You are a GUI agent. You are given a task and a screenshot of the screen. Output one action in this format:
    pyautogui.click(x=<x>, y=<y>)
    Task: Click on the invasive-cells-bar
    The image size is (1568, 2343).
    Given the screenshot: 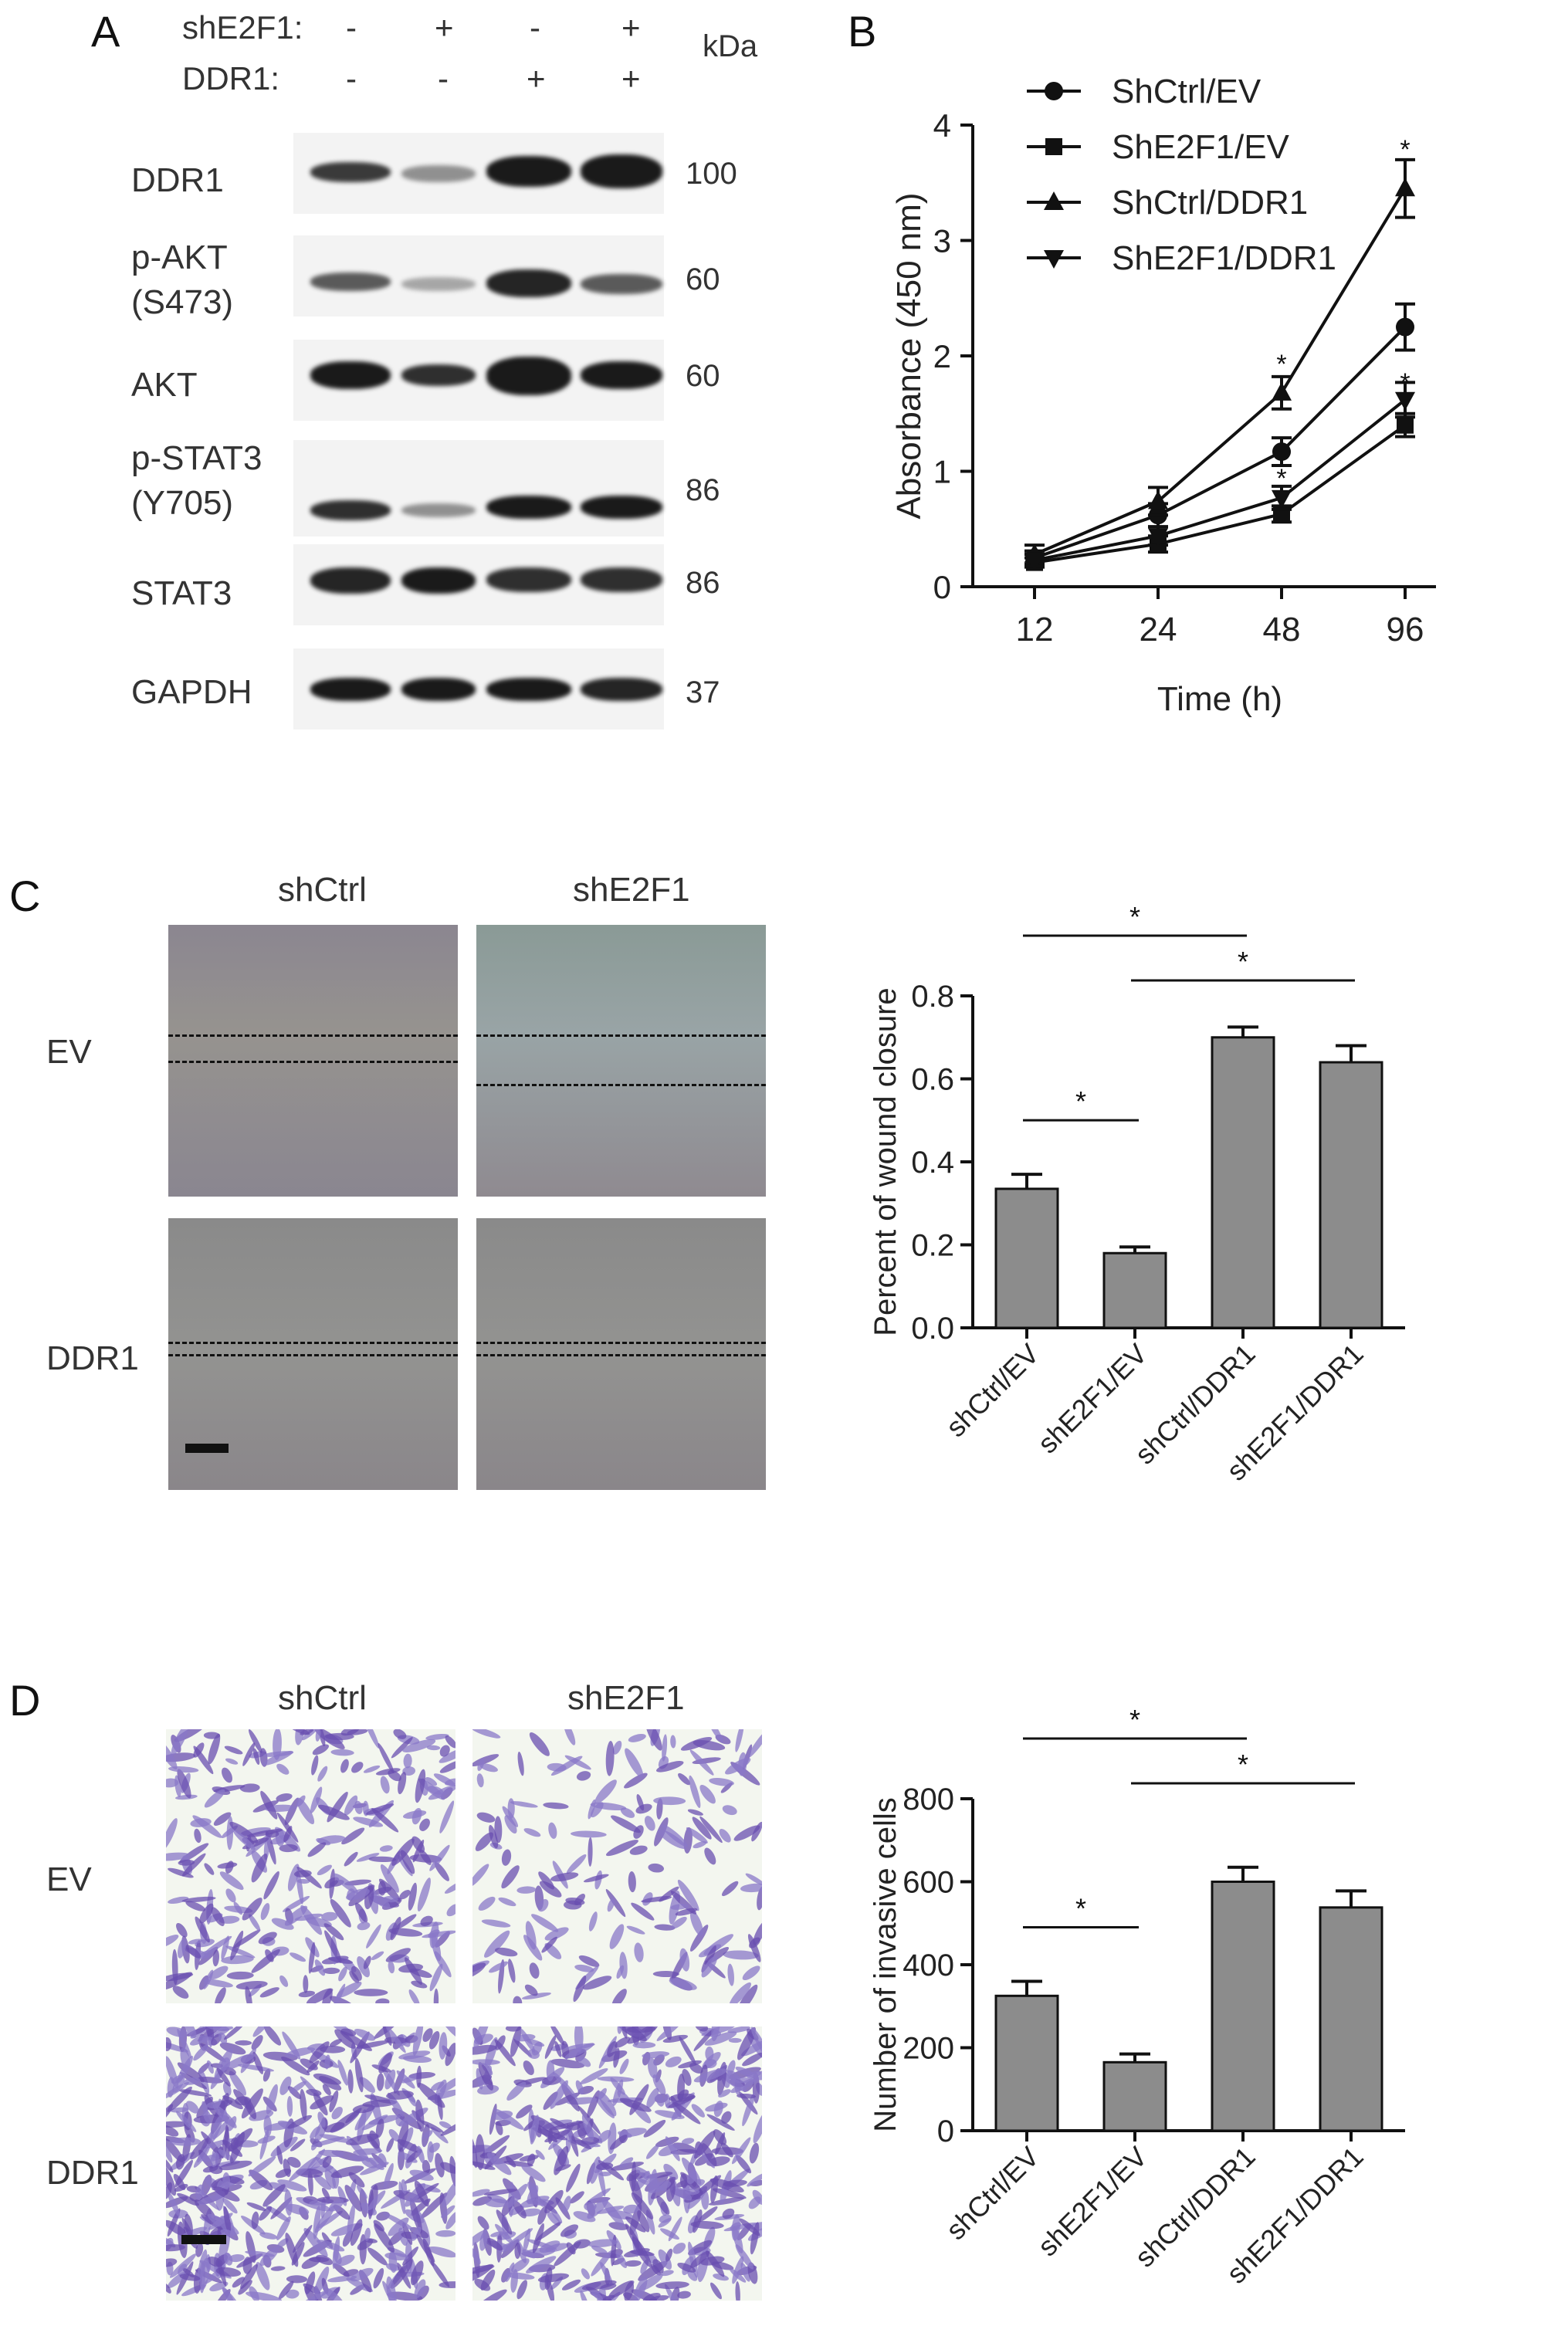 What is the action you would take?
    pyautogui.click(x=1134, y=2096)
    